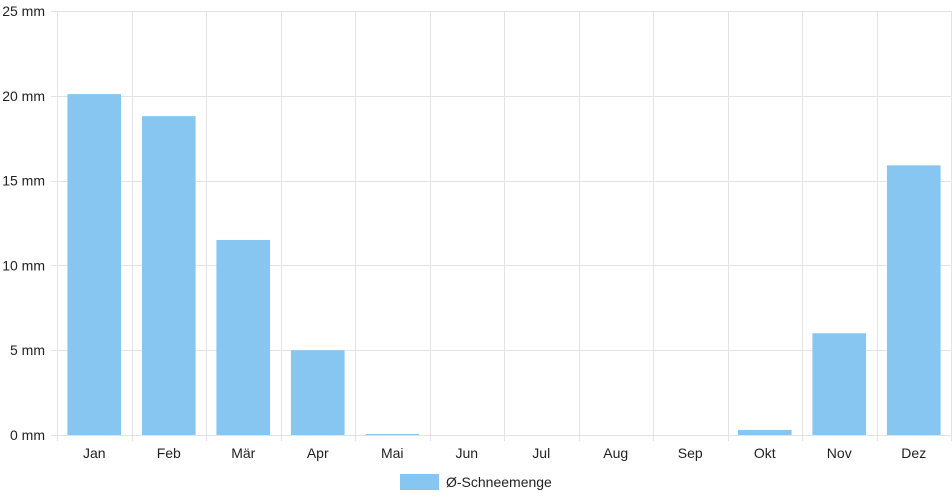 This screenshot has width=952, height=500. I want to click on y-tick-label: 0 mm, so click(27, 435).